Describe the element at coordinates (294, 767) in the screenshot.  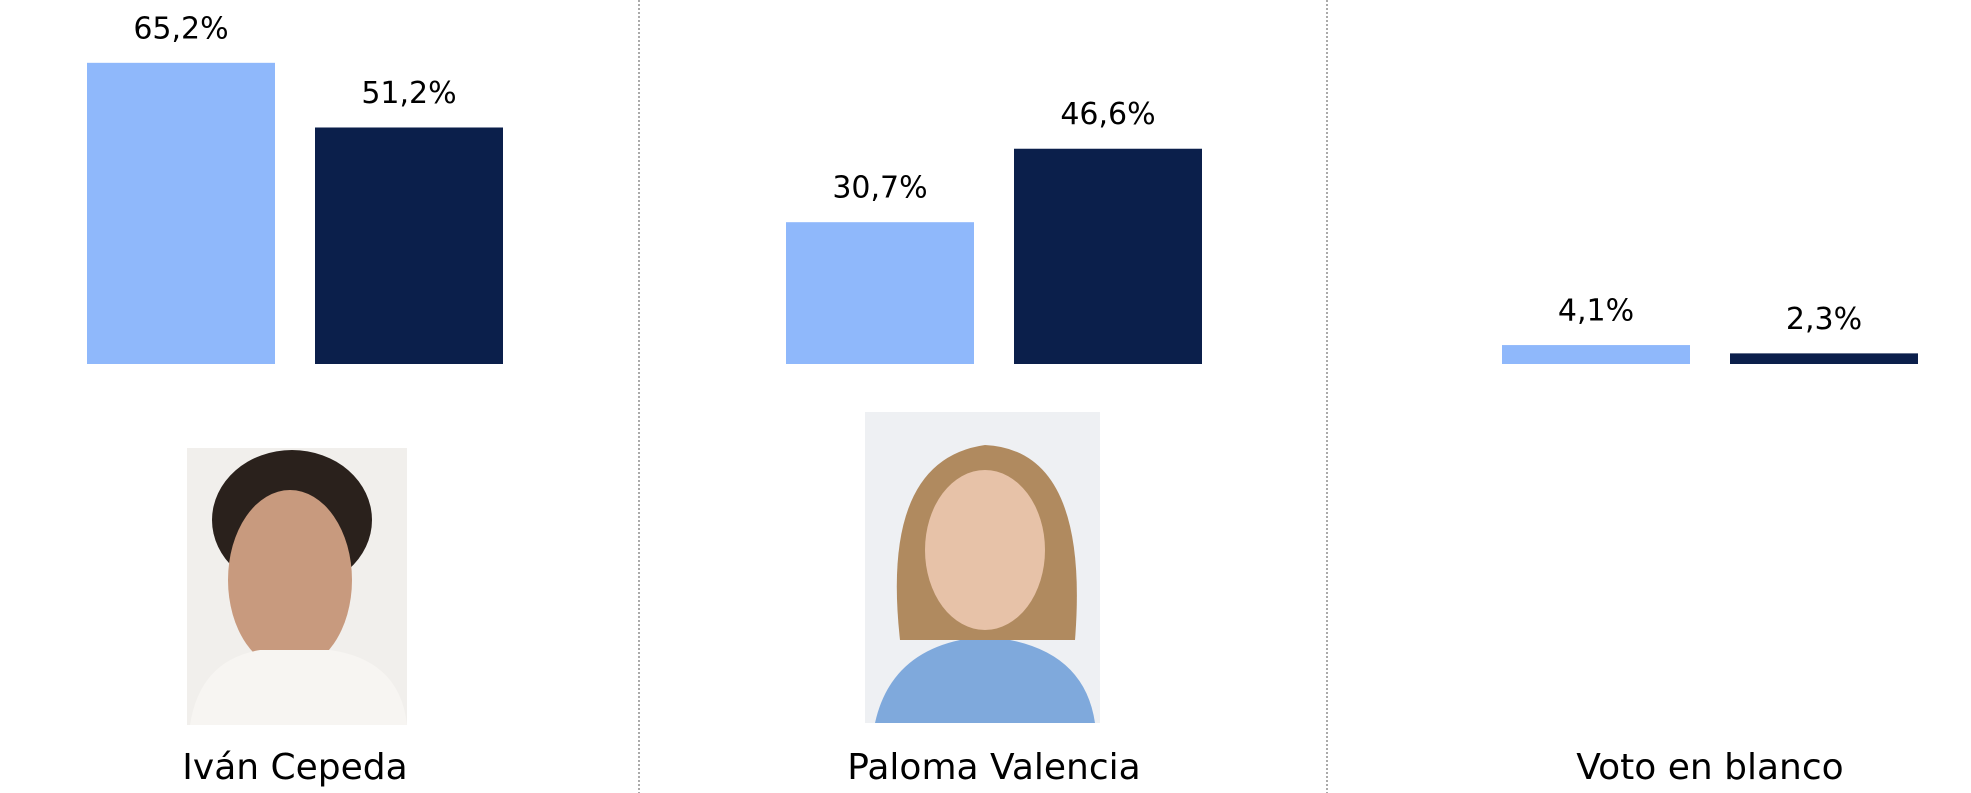
I see `category-label: Iván Cepeda` at that location.